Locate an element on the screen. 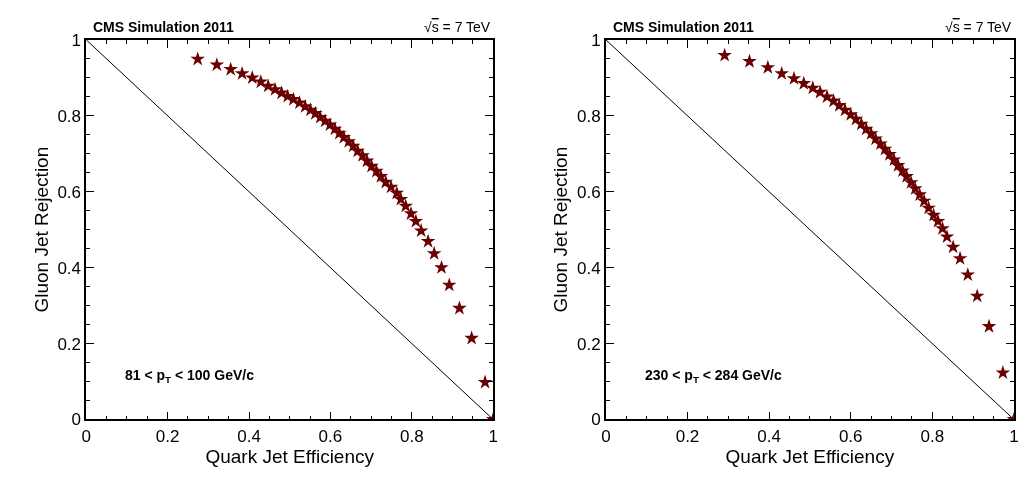  annotation: 81 < p$_{T}$ < 100 GeV/c is located at coordinates (190, 376).